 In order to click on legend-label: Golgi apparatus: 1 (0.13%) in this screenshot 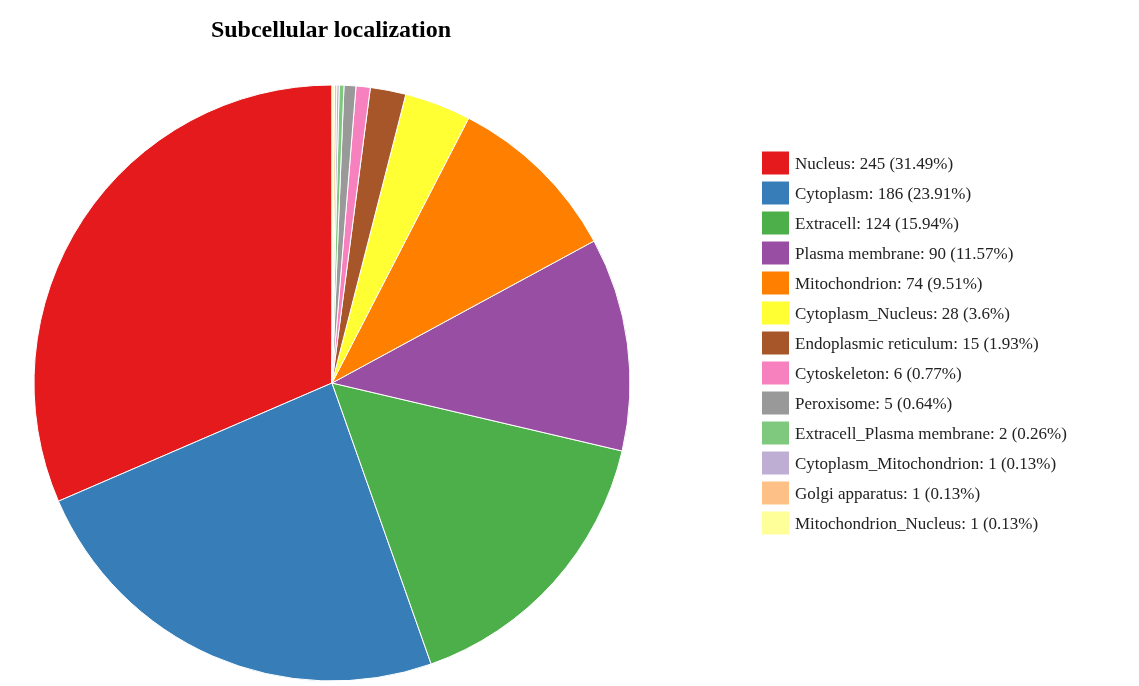, I will do `click(888, 493)`.